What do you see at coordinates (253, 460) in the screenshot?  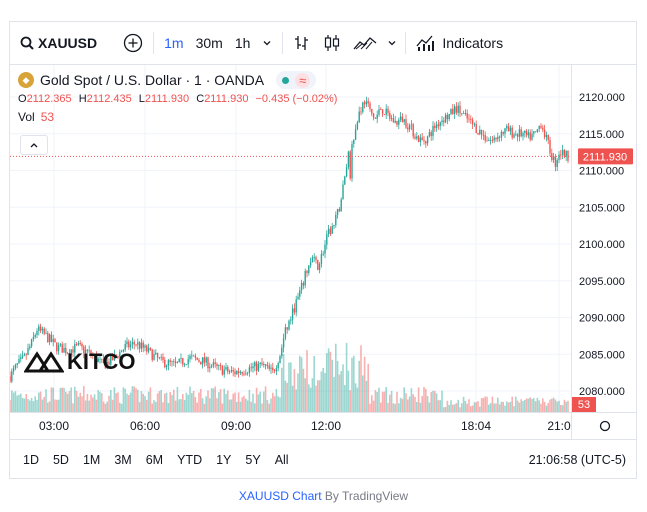 I see `range-5y: 5Y` at bounding box center [253, 460].